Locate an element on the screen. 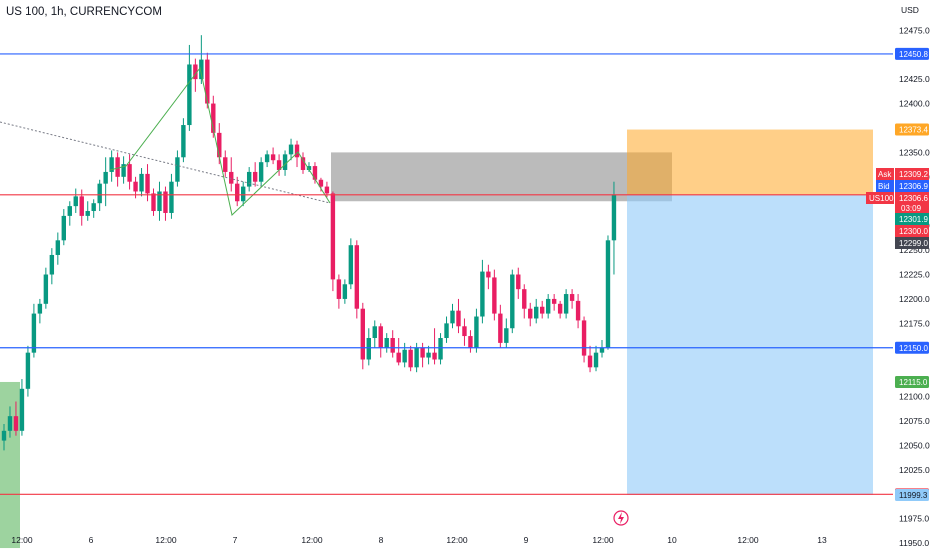  price-tick-label: 12475.0 is located at coordinates (914, 30).